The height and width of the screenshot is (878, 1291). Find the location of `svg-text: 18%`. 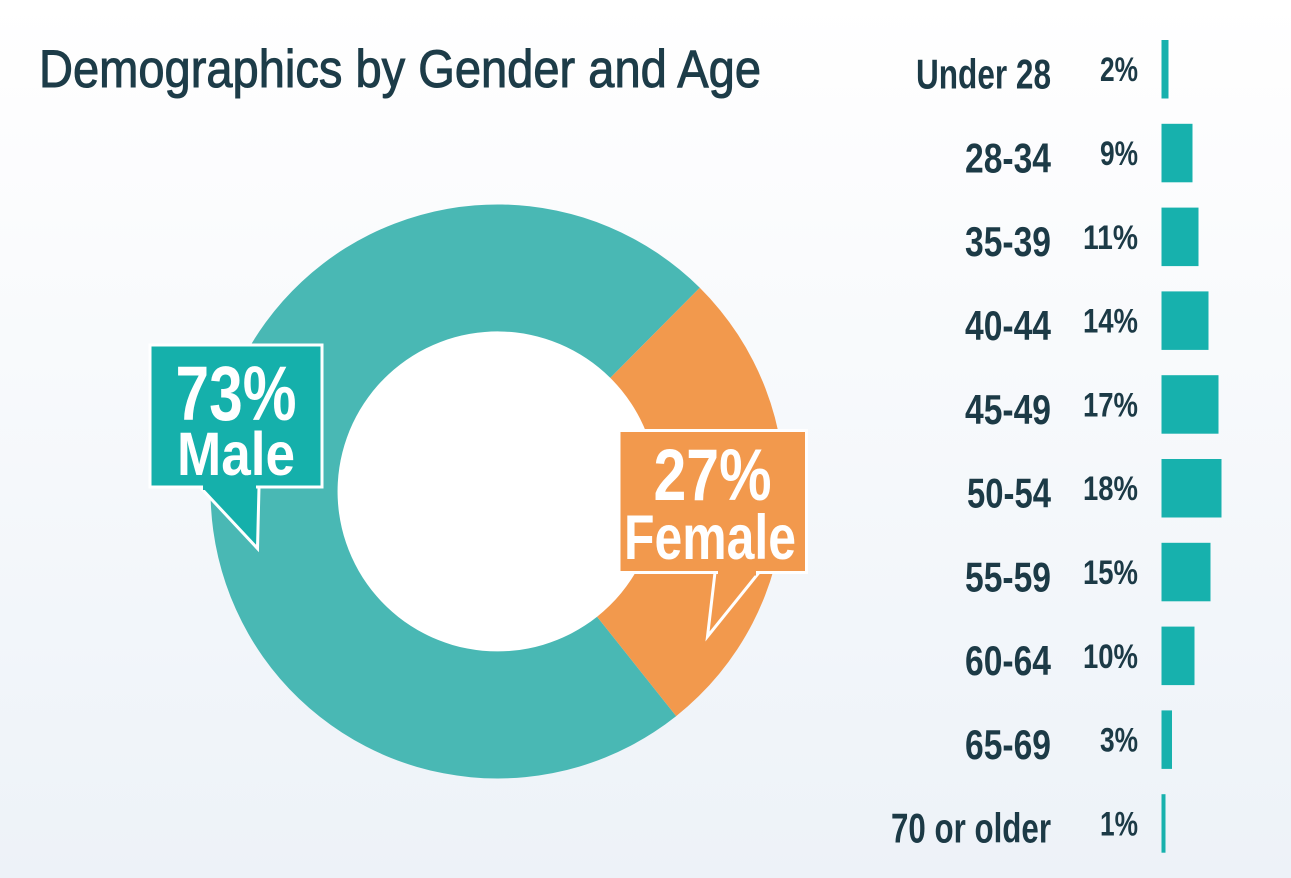

svg-text: 18% is located at coordinates (1110, 489).